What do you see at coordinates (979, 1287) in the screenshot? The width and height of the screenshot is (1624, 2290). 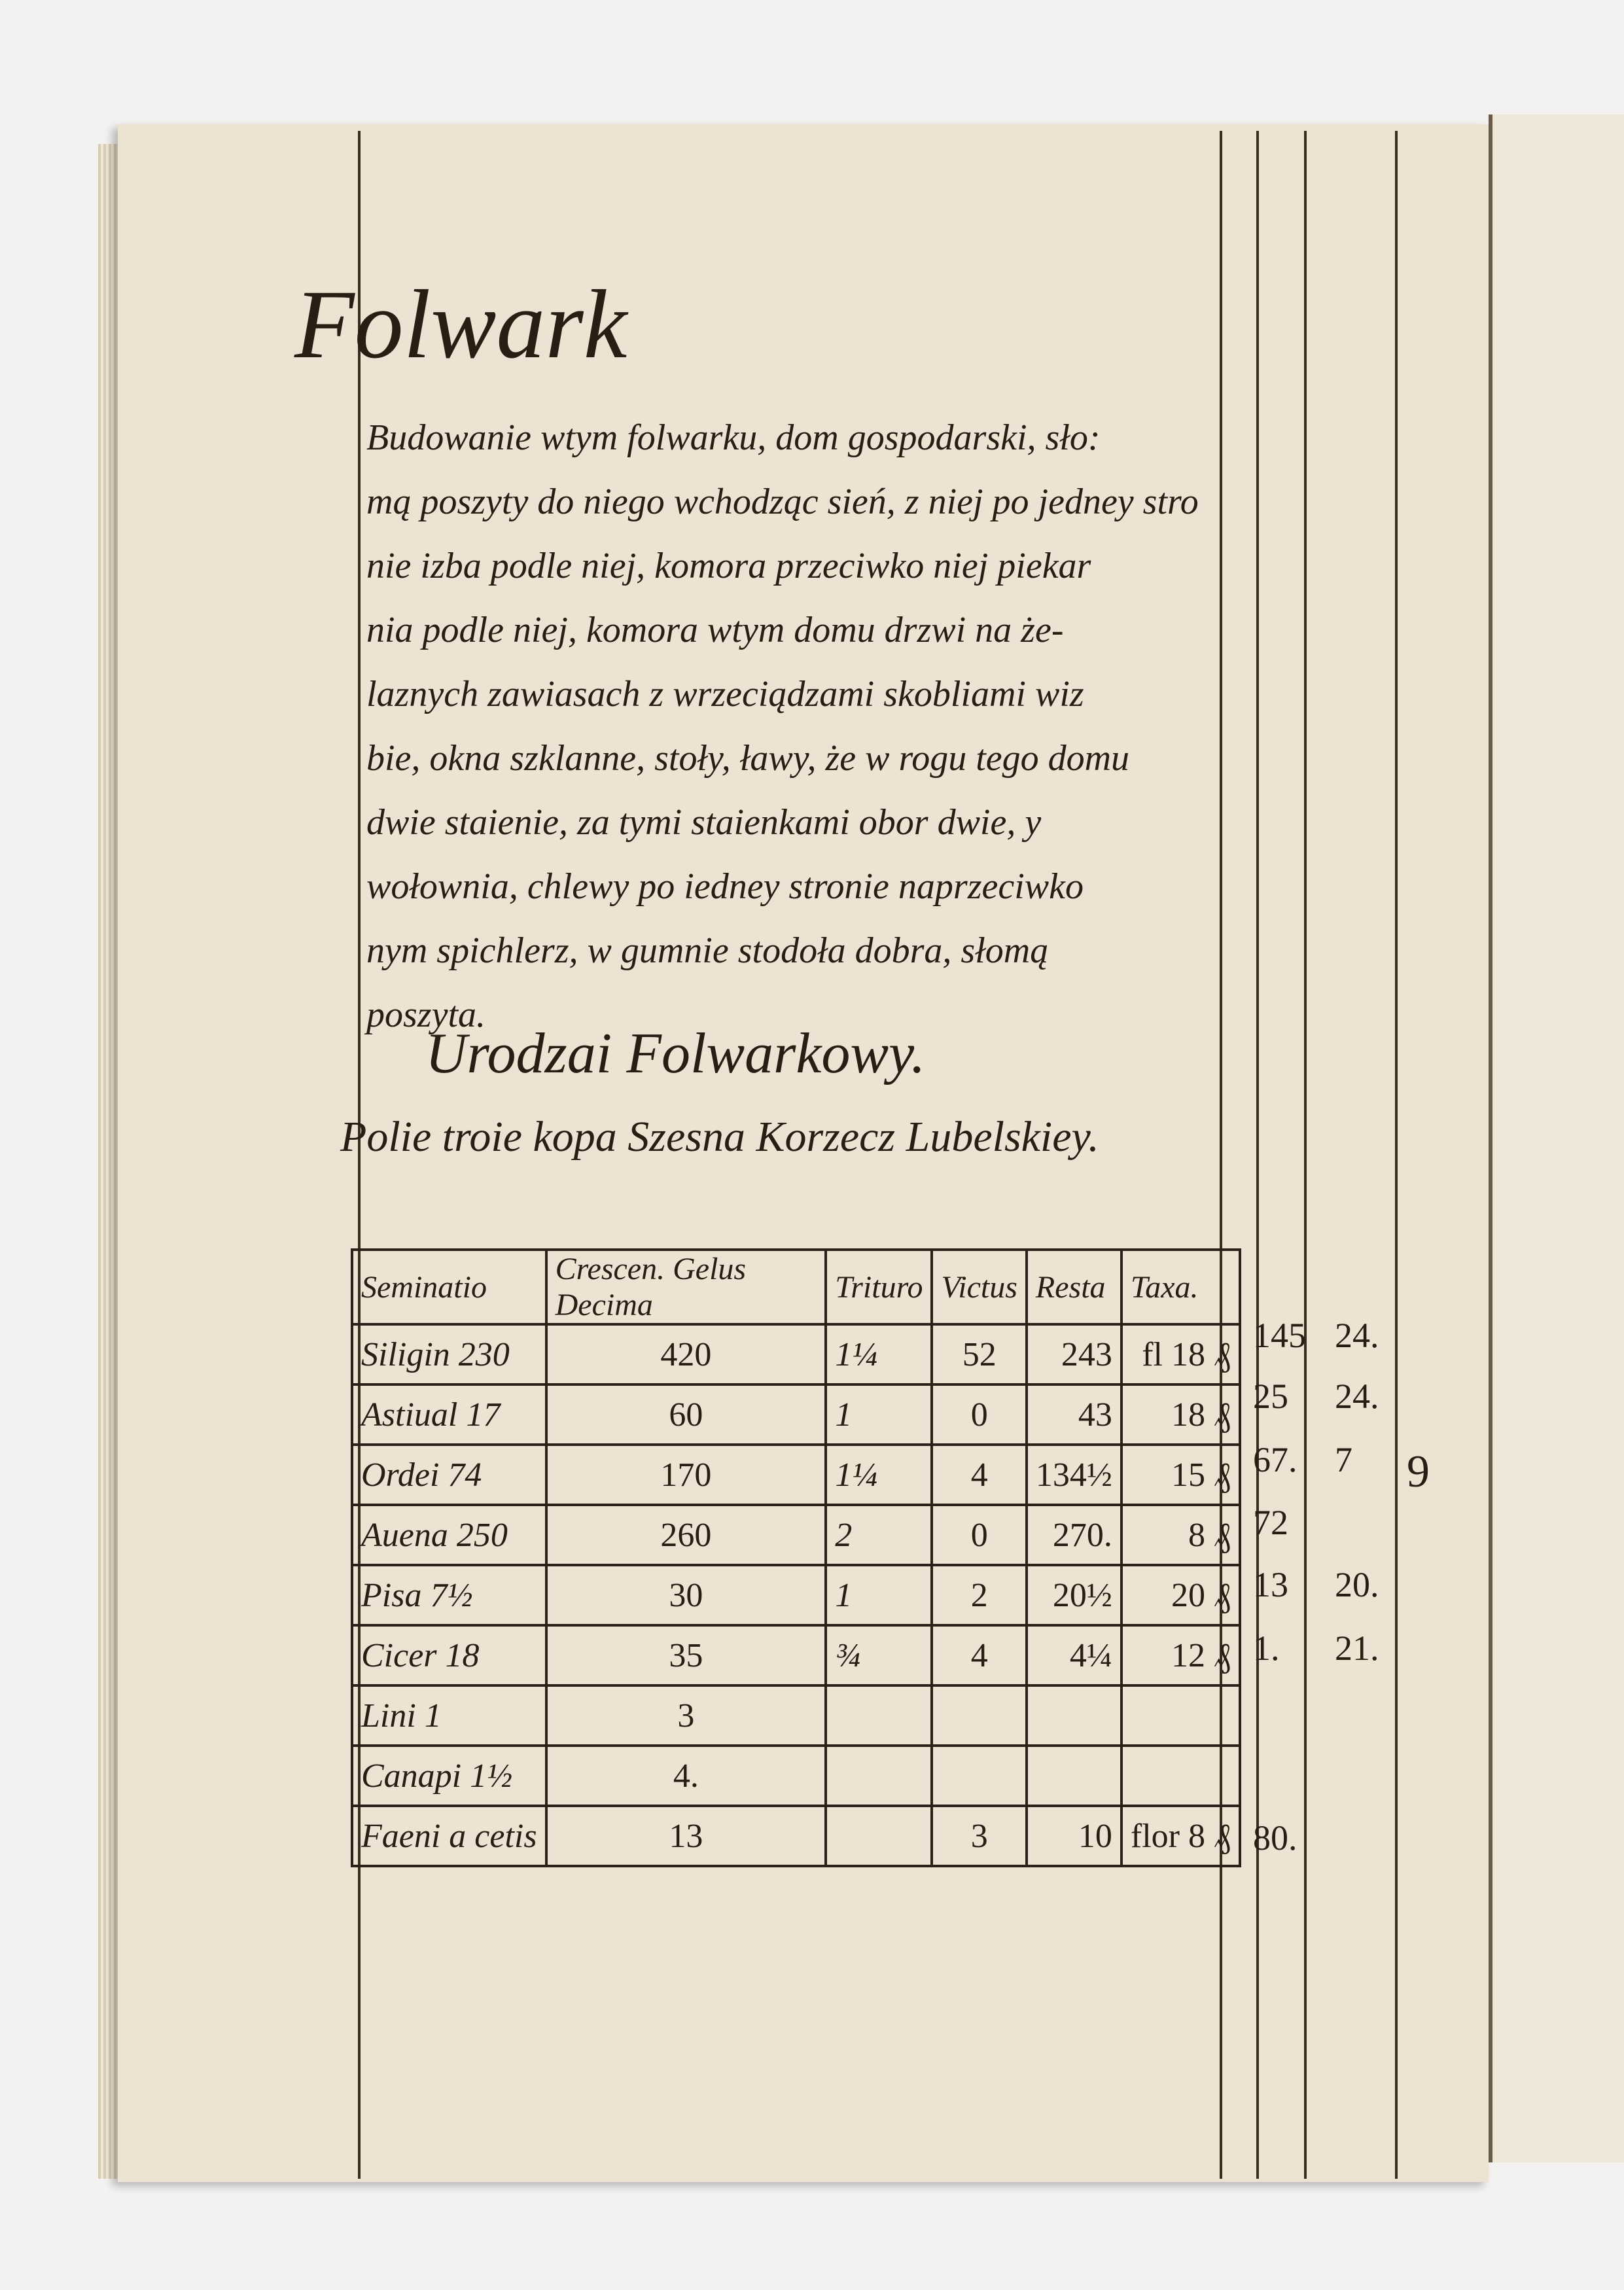 I see `column-header: Victus` at bounding box center [979, 1287].